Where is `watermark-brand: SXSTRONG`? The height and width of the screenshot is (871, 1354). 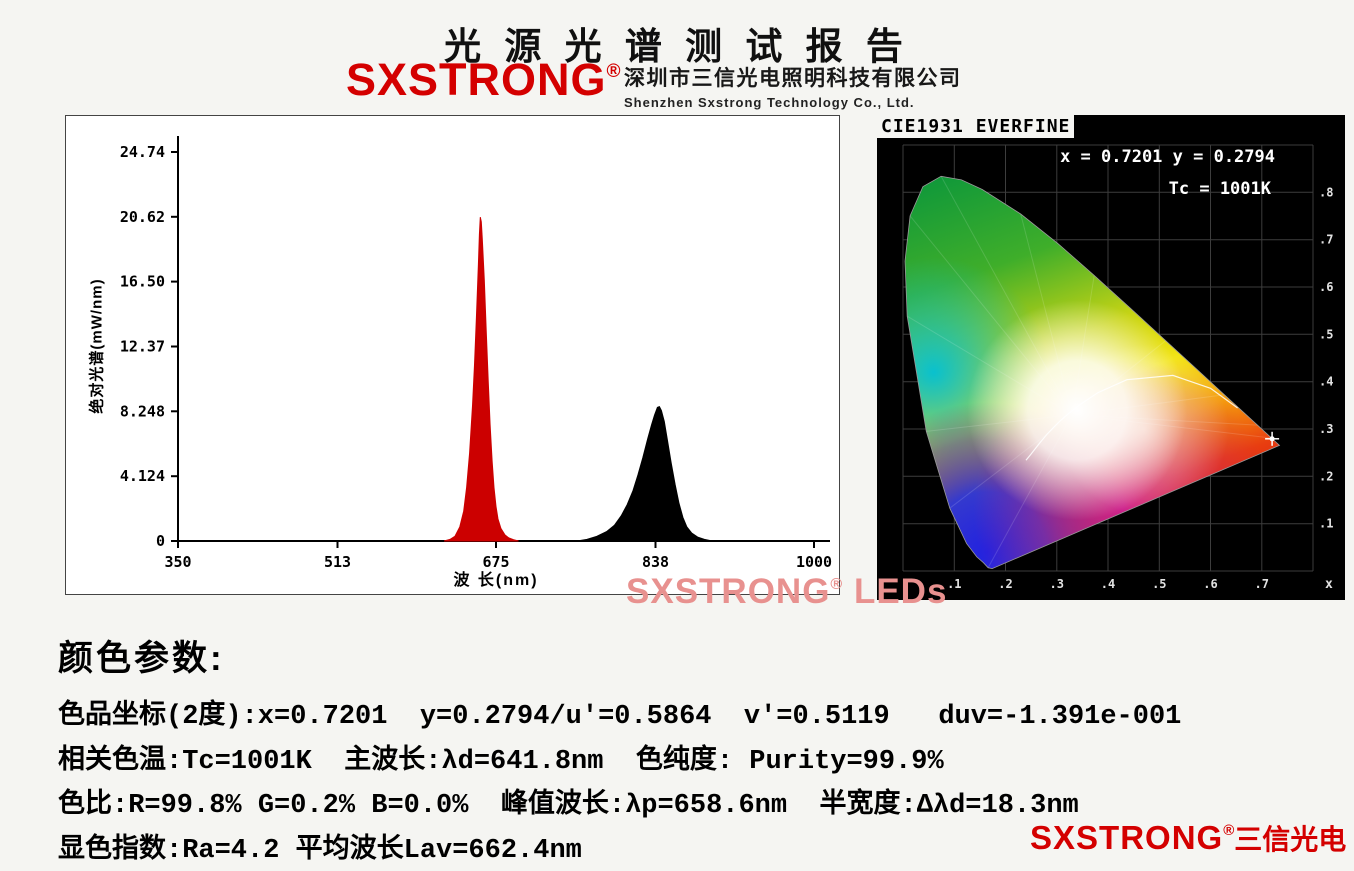
watermark-brand: SXSTRONG is located at coordinates (728, 591).